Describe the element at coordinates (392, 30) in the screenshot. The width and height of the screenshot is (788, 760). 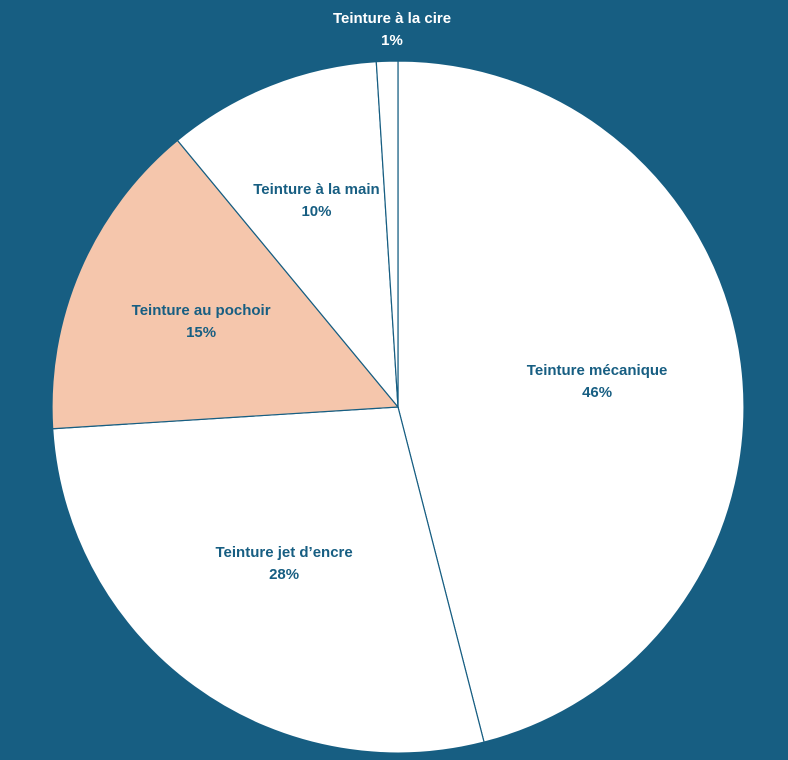
I see `data-label-teinture-a-la-cire: Teinture à la cire 1%` at that location.